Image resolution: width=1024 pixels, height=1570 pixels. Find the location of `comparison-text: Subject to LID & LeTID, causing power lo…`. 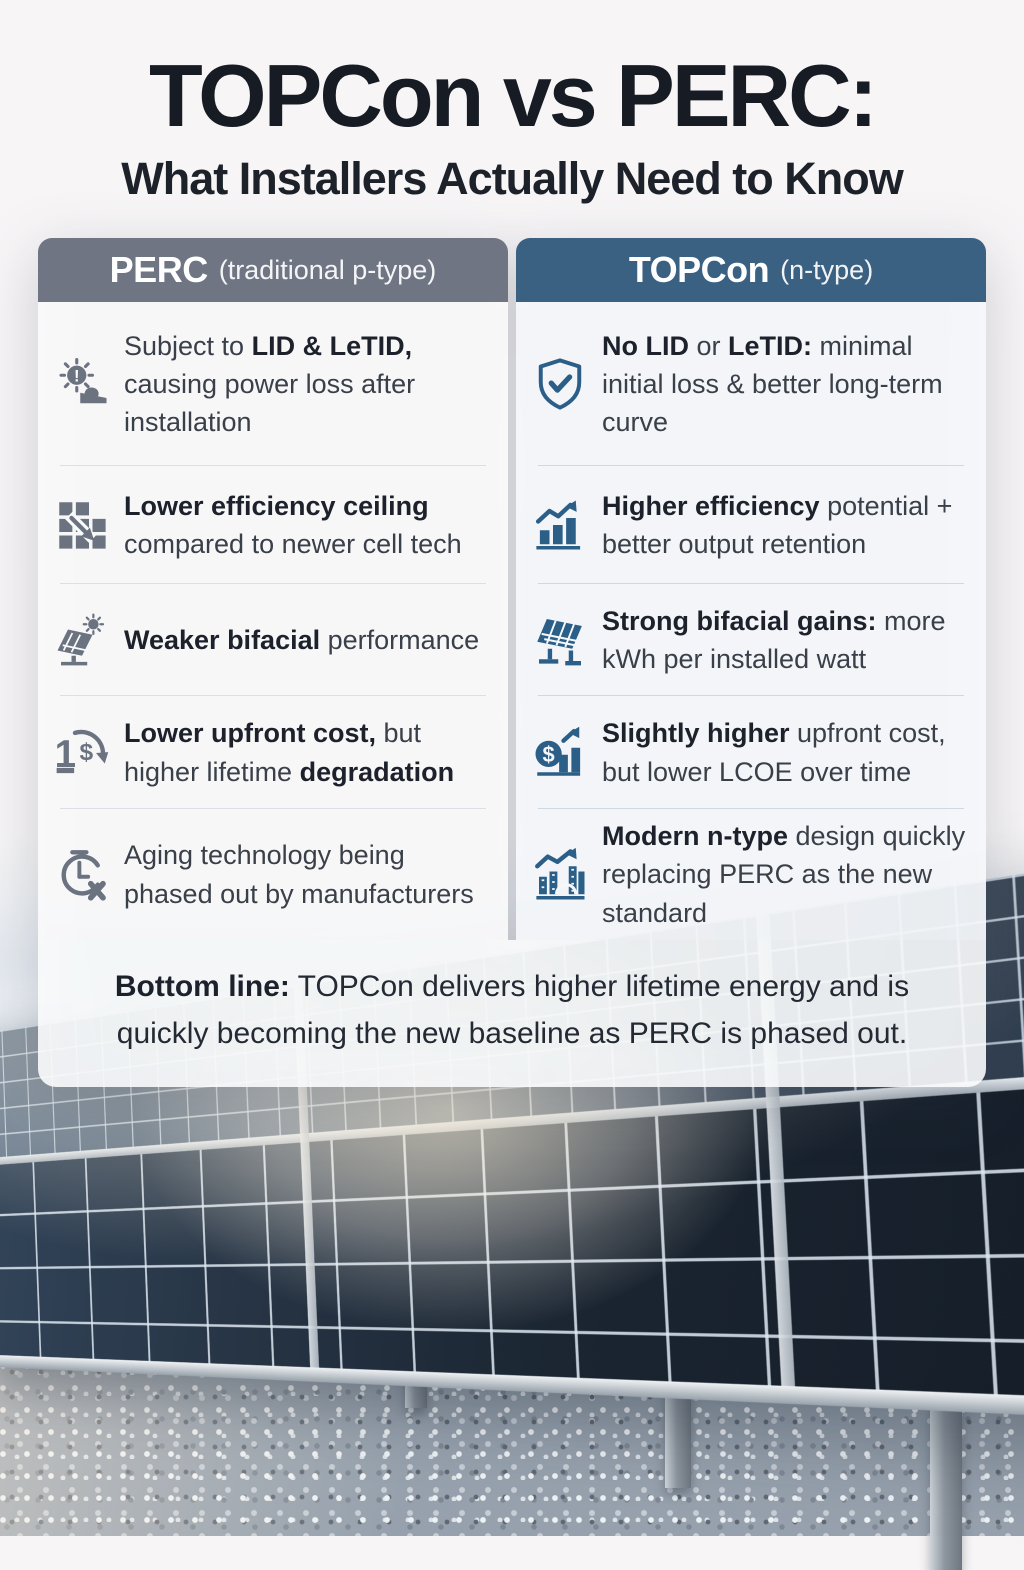

comparison-text: Subject to LID & LeTID, causing power lo… is located at coordinates (270, 384).